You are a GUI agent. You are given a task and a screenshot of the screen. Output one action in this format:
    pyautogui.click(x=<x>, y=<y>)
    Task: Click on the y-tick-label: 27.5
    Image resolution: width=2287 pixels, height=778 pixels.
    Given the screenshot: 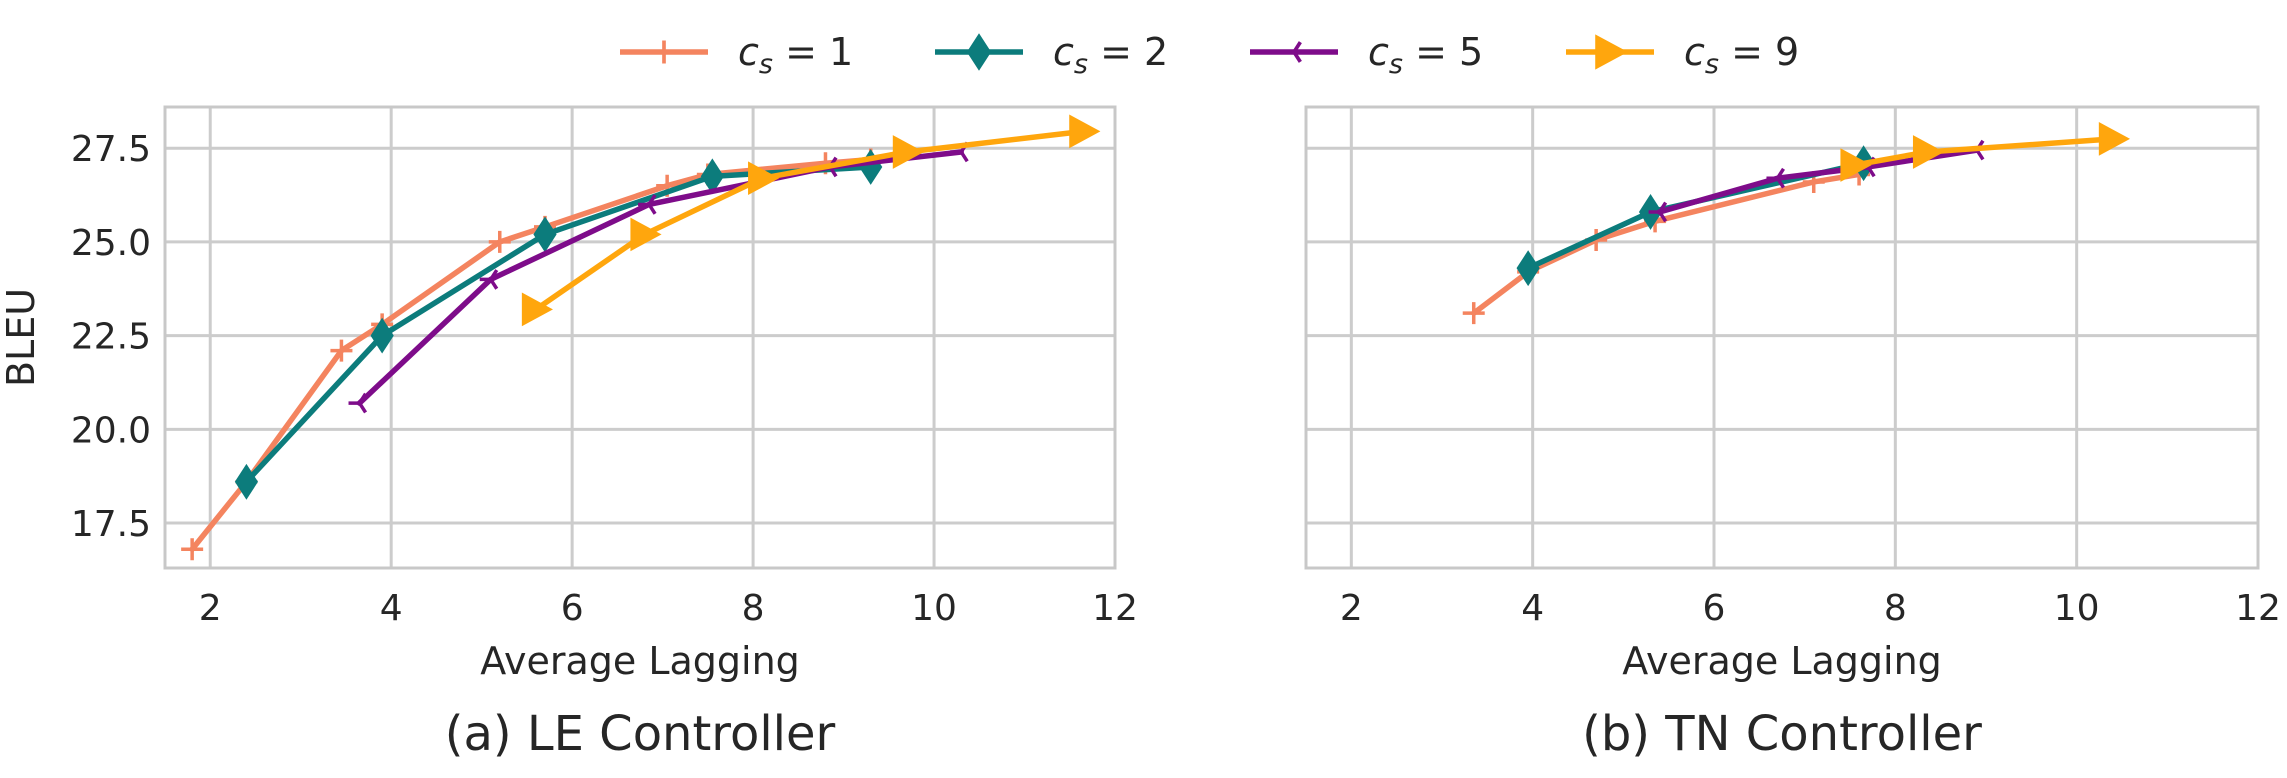 What is the action you would take?
    pyautogui.click(x=111, y=149)
    